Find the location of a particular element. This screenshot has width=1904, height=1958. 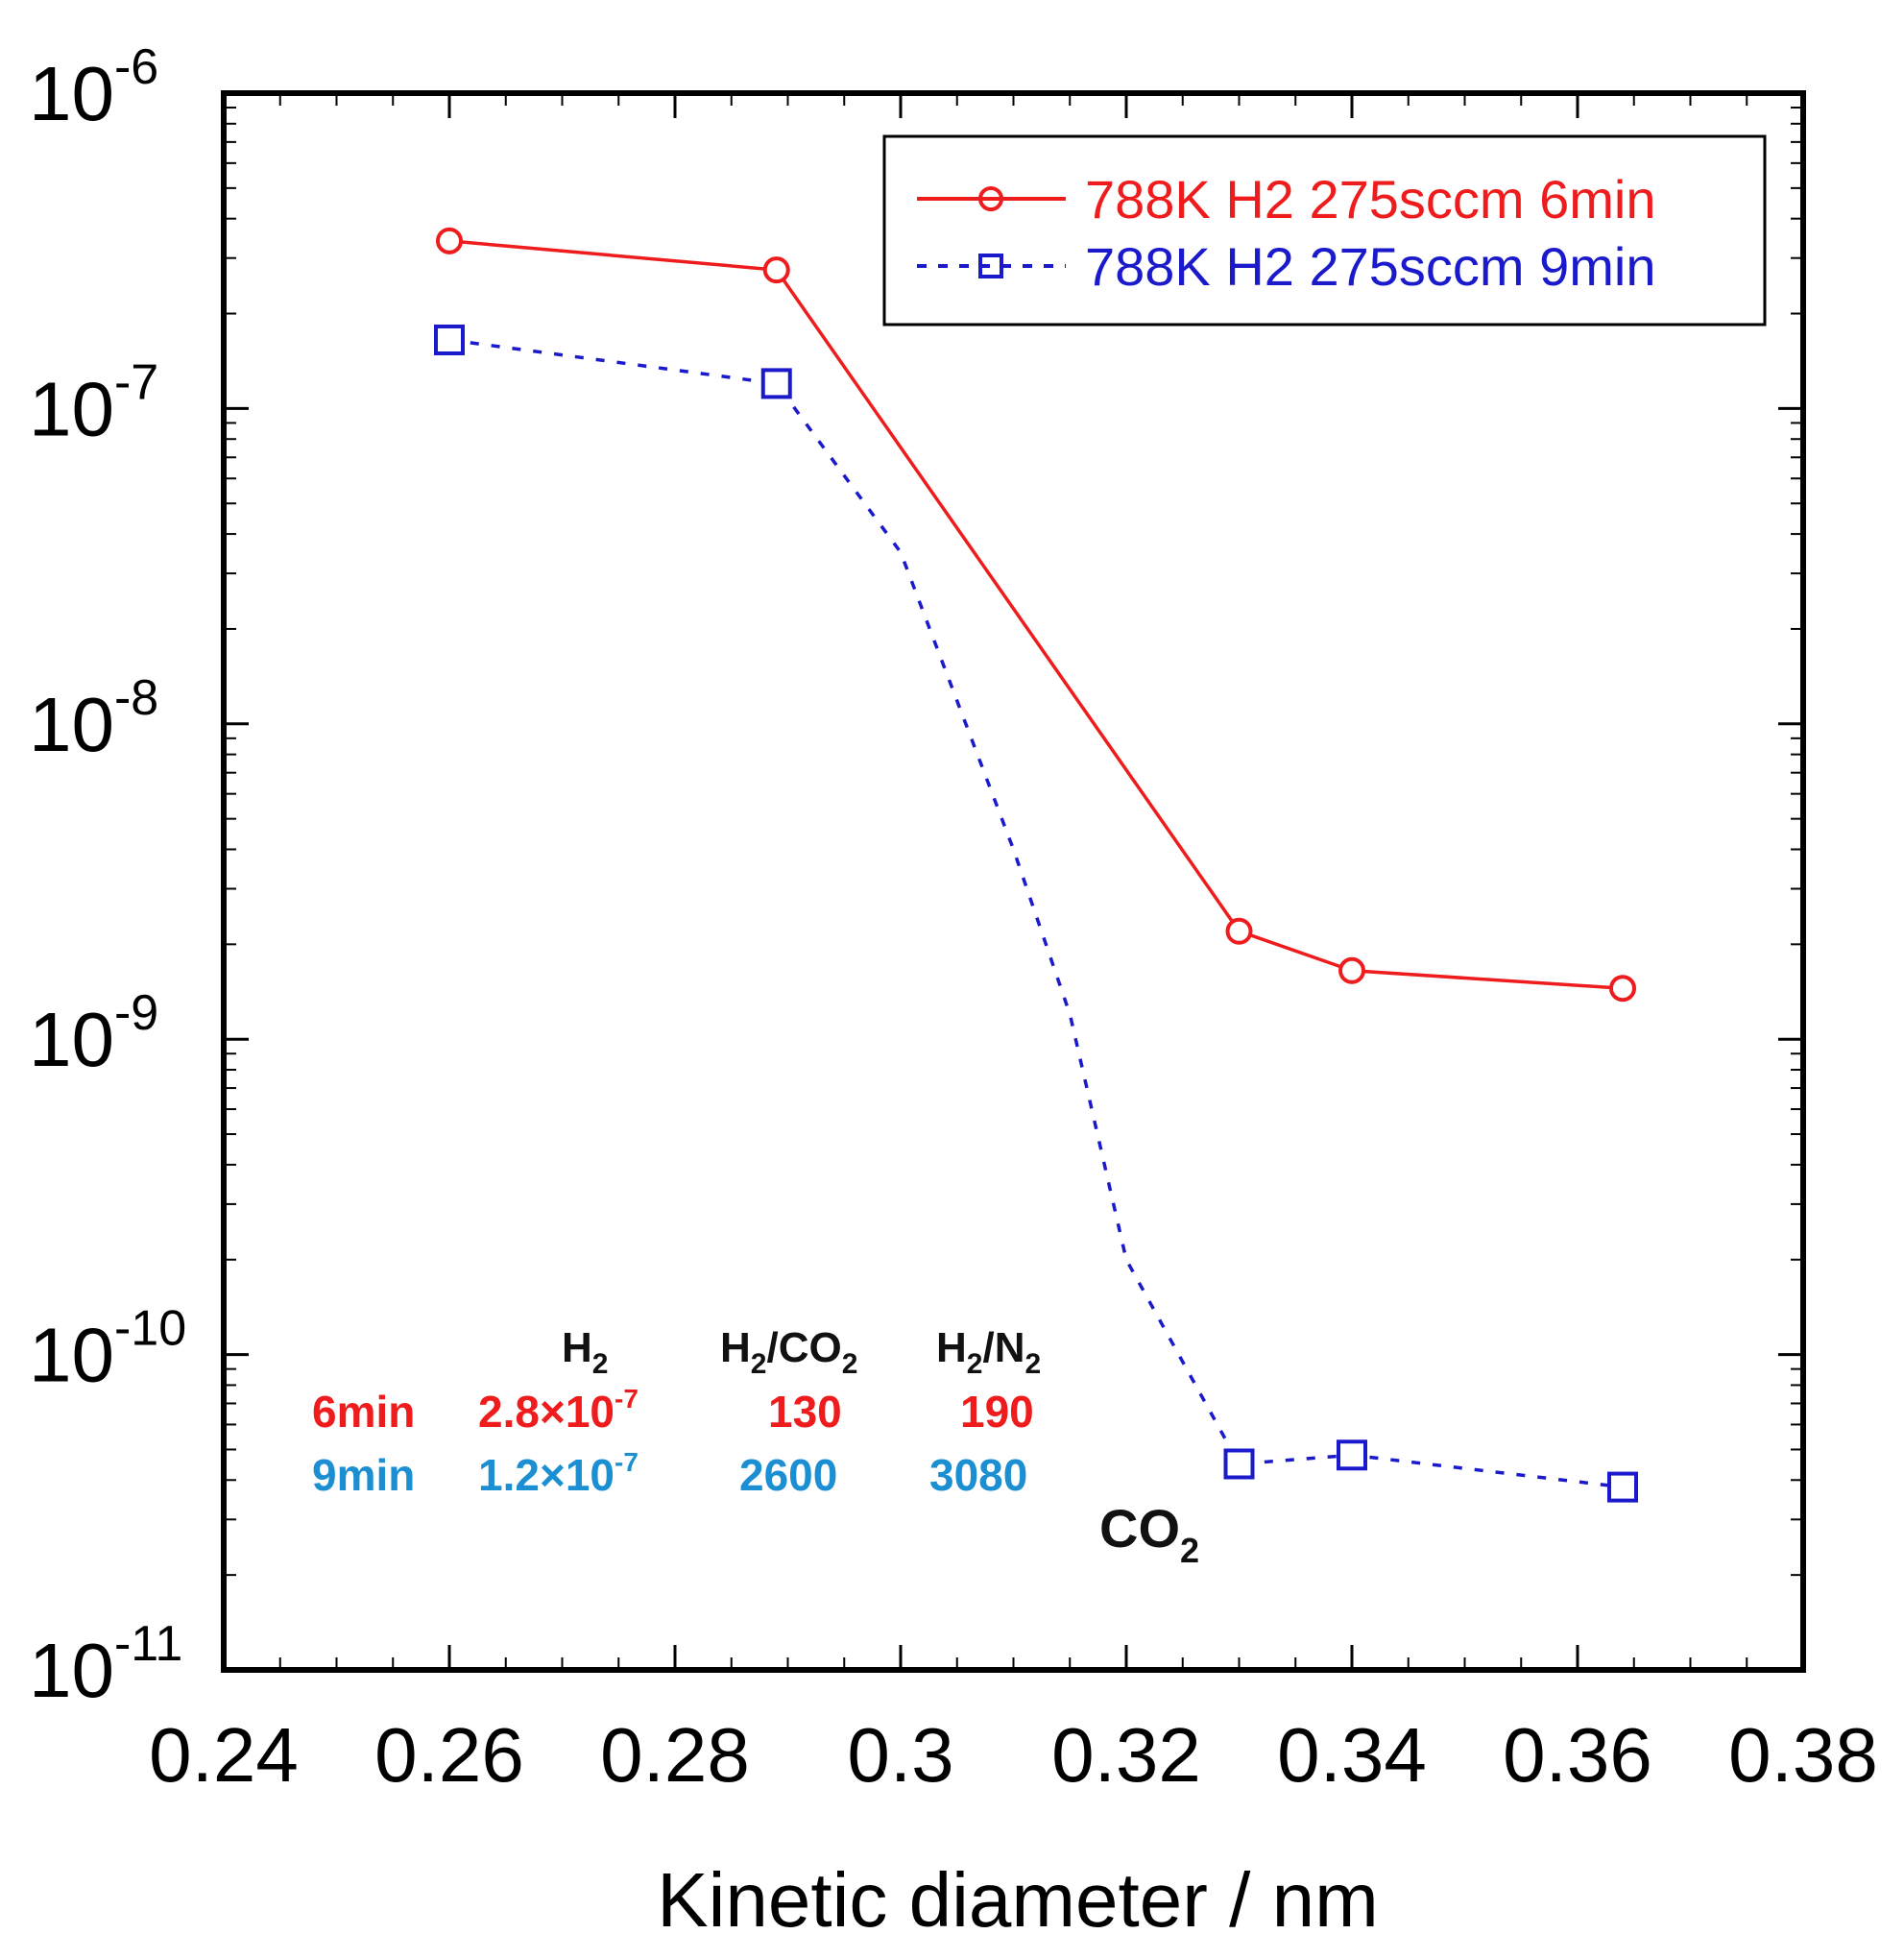

x-tick-label: 0.34 is located at coordinates (1352, 1755).